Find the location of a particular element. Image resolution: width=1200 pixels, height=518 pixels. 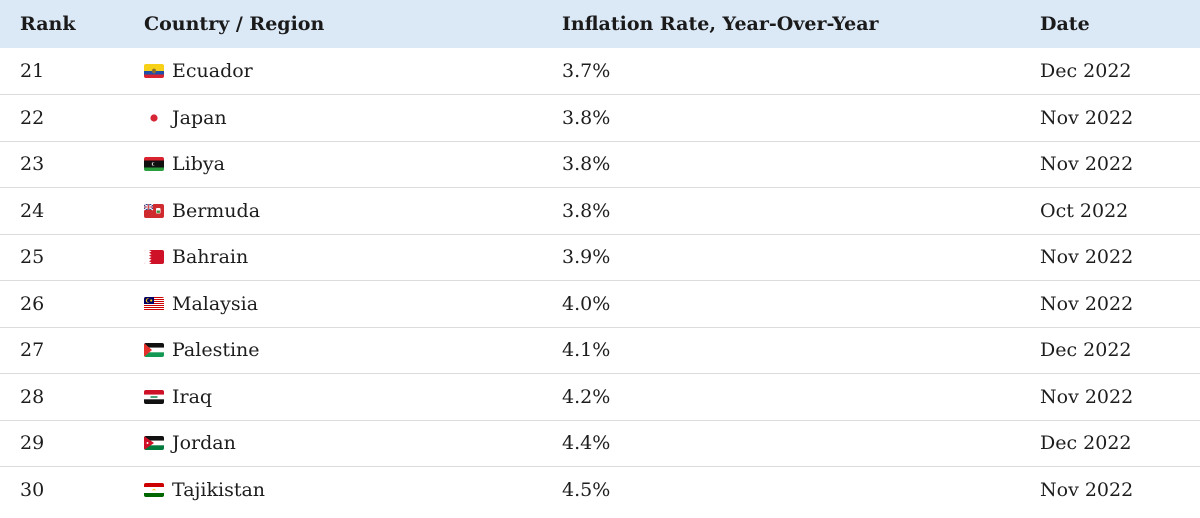

country-cell: Ecuador is located at coordinates (339, 71).